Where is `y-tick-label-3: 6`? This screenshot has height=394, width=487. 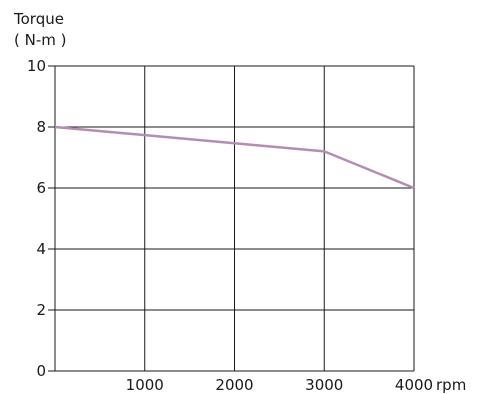 y-tick-label-3: 6 is located at coordinates (41, 188).